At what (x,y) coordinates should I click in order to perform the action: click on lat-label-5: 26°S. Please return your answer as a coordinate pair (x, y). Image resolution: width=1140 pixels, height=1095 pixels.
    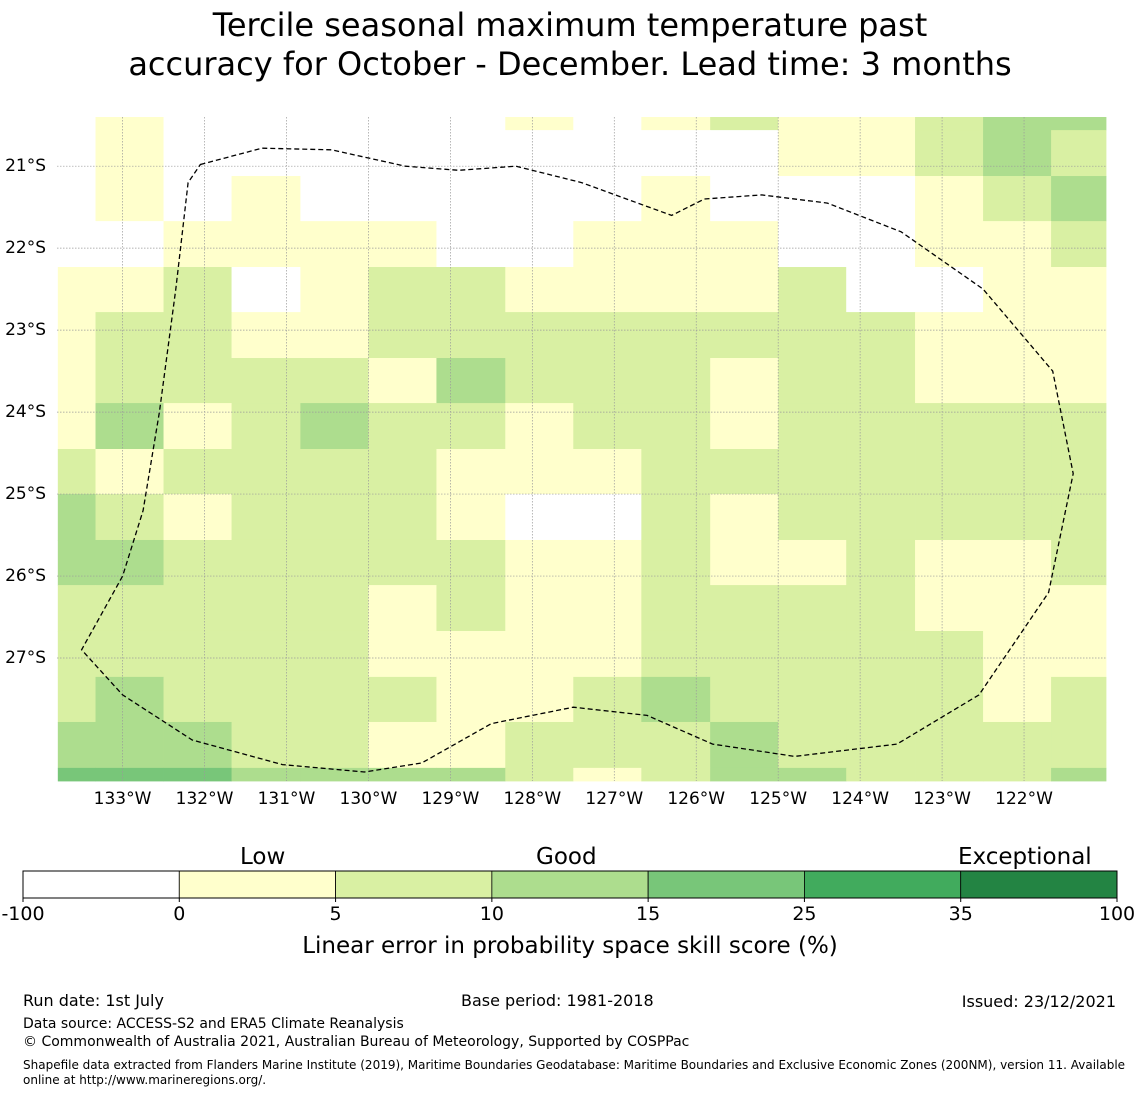
    Looking at the image, I should click on (25, 576).